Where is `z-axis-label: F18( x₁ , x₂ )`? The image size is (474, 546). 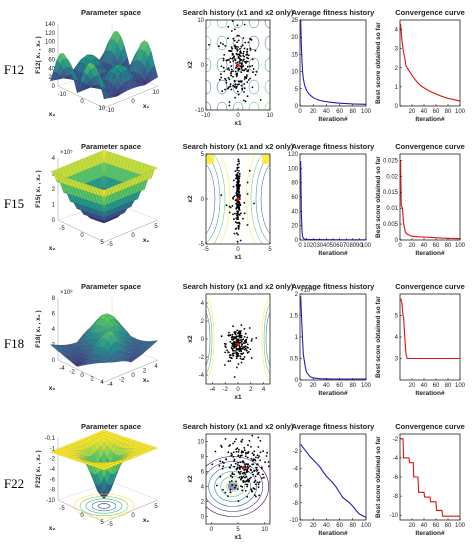
z-axis-label: F18( x₁ , x₂ ) is located at coordinates (38, 328).